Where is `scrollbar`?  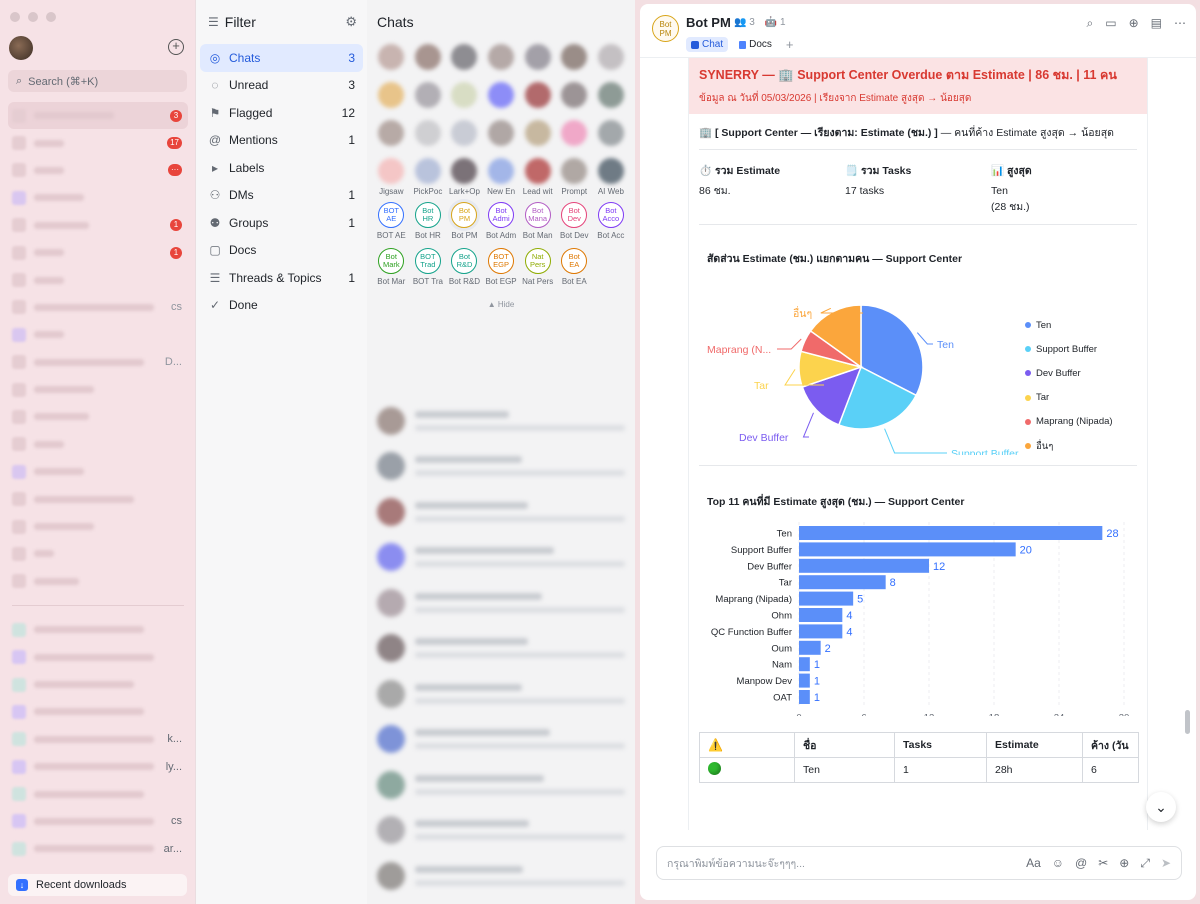 scrollbar is located at coordinates (1187, 722).